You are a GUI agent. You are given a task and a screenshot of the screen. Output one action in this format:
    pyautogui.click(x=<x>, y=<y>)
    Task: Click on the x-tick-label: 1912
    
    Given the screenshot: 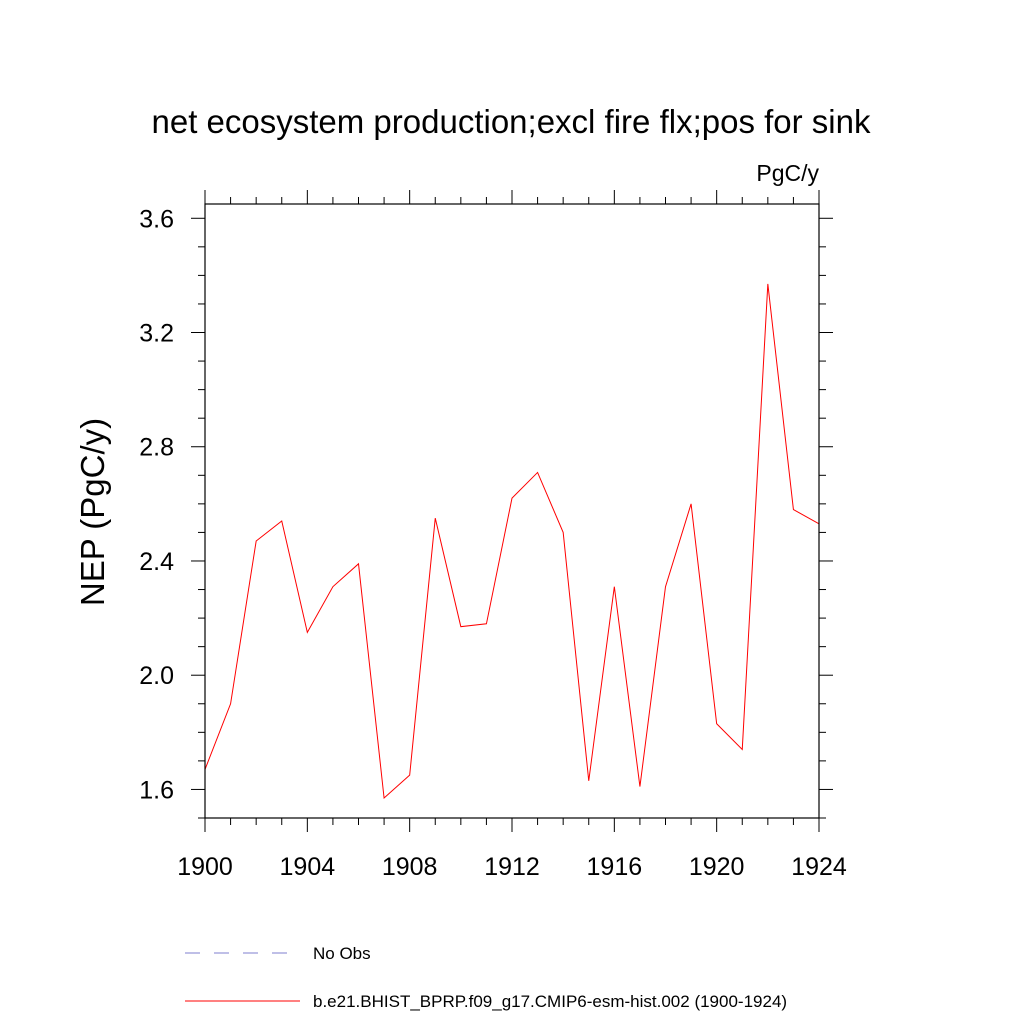 What is the action you would take?
    pyautogui.click(x=512, y=867)
    